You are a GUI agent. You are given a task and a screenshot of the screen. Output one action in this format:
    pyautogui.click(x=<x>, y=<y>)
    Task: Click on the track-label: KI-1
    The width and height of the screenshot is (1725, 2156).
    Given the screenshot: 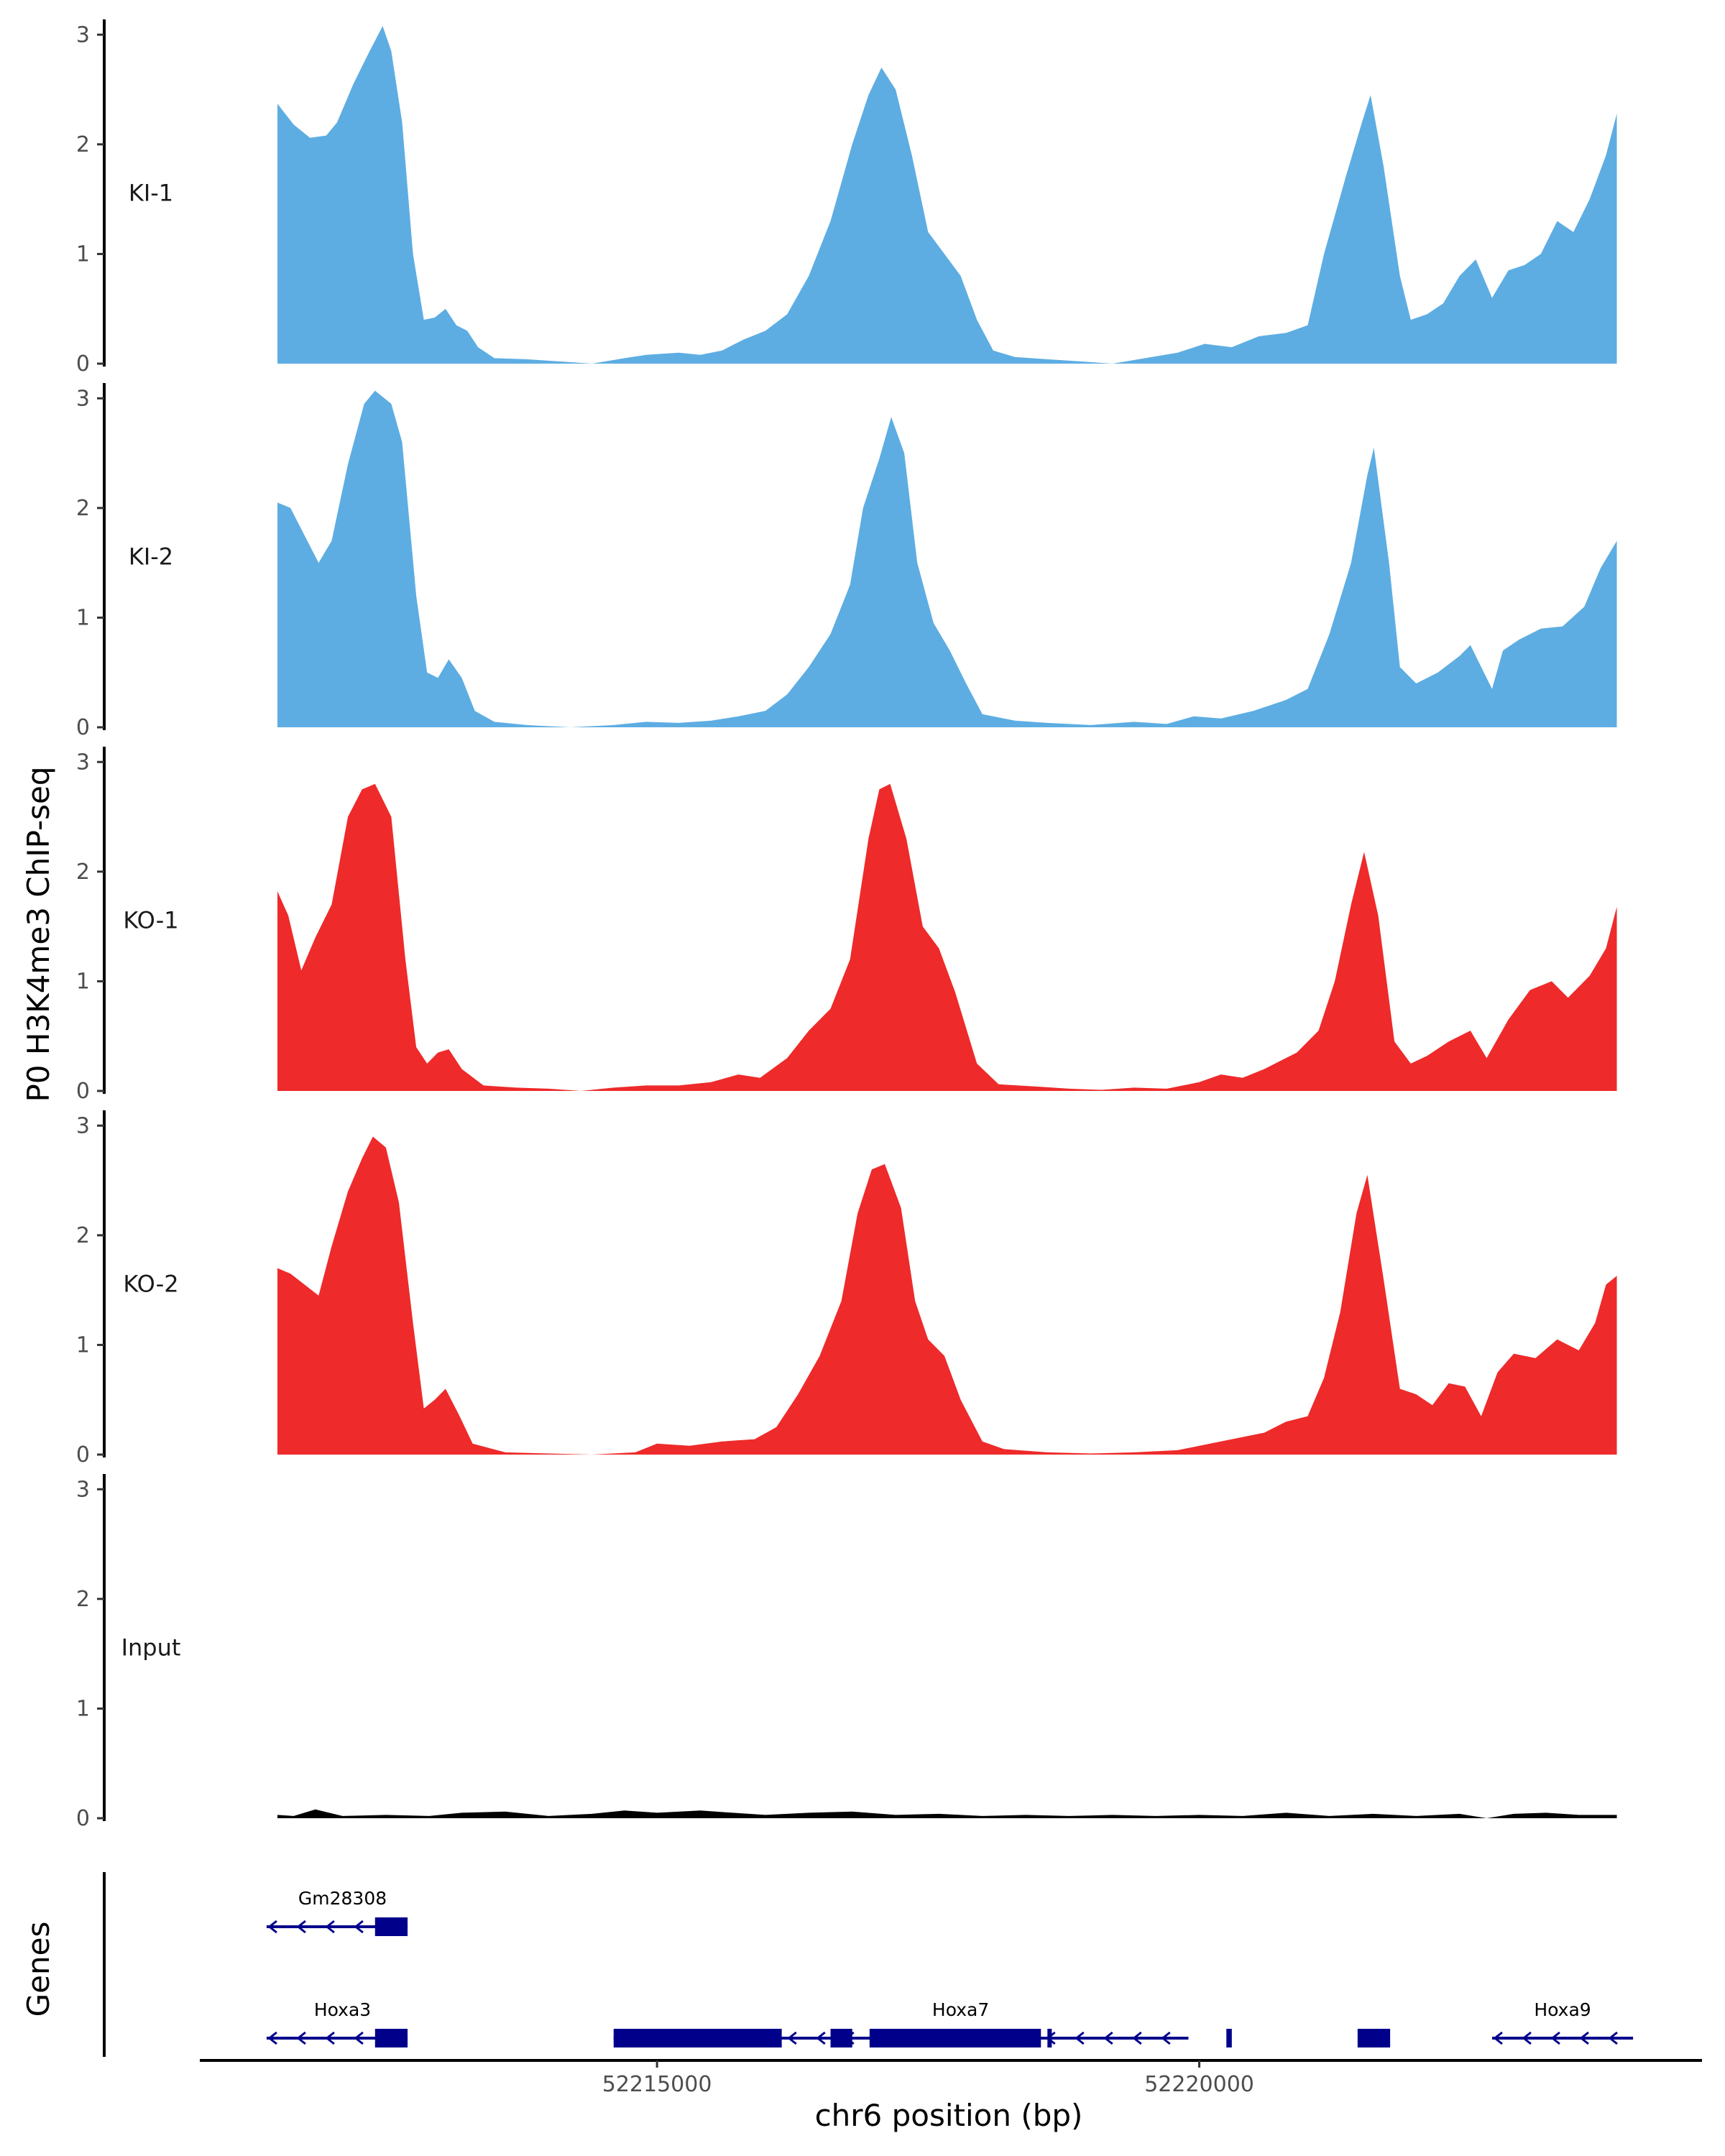 What is the action you would take?
    pyautogui.click(x=151, y=194)
    